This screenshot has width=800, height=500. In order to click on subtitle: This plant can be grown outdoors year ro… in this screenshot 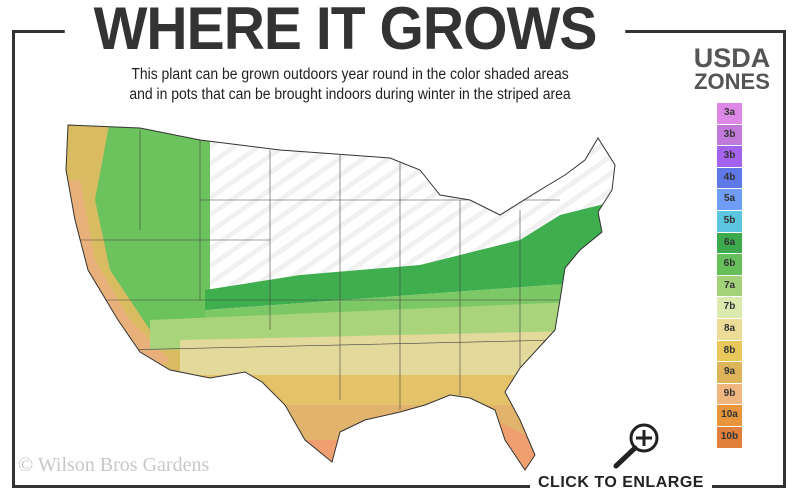, I will do `click(350, 85)`.